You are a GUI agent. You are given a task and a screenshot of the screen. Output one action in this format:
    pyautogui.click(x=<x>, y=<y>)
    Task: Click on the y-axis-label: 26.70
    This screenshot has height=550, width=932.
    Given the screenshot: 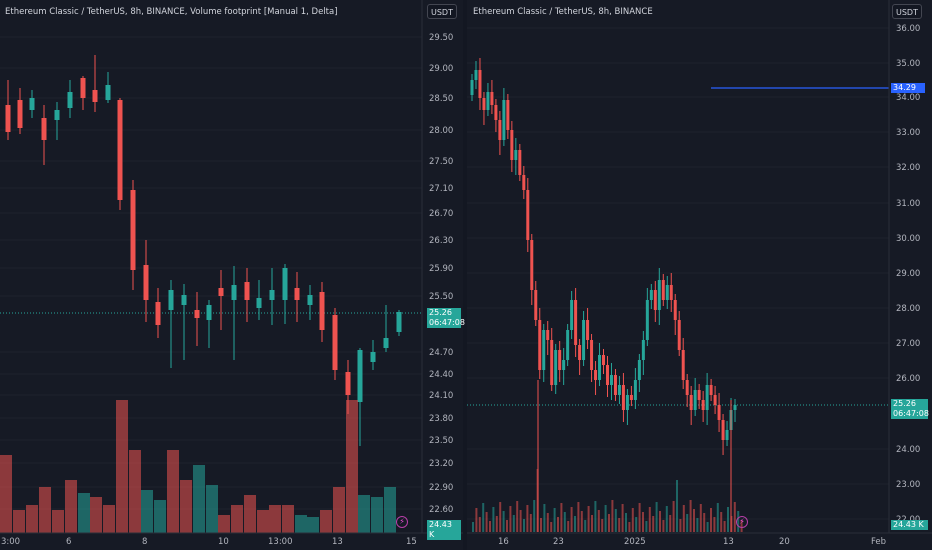 What is the action you would take?
    pyautogui.click(x=441, y=214)
    